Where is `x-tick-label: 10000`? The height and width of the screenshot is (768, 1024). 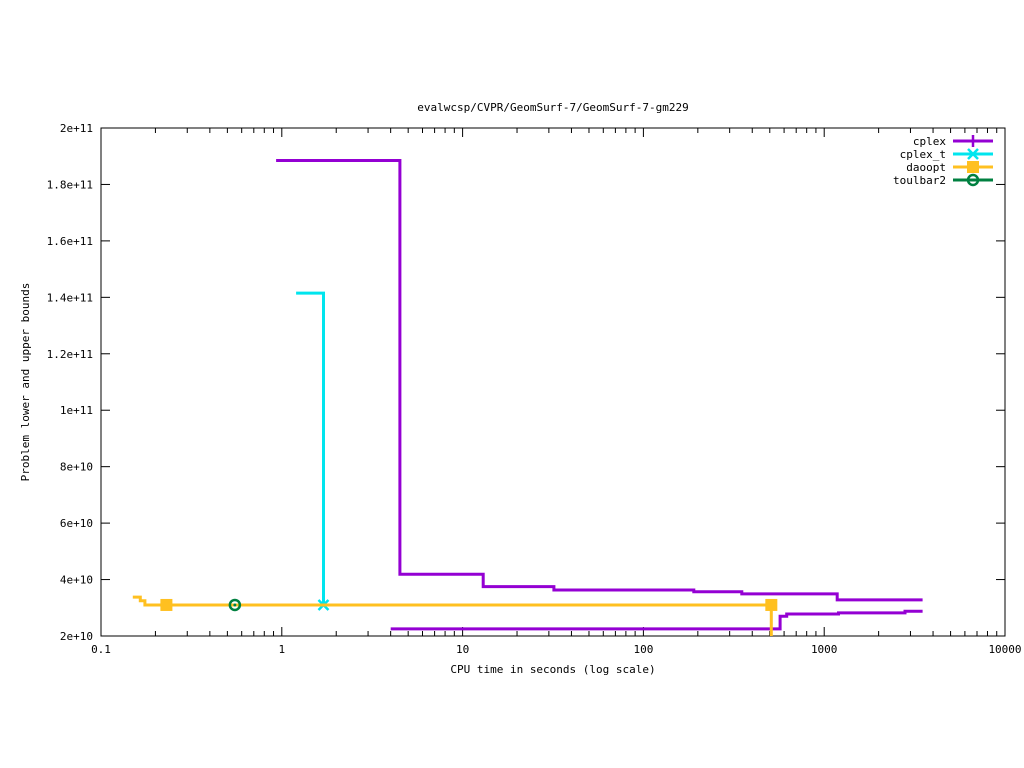
x-tick-label: 10000 is located at coordinates (1004, 649).